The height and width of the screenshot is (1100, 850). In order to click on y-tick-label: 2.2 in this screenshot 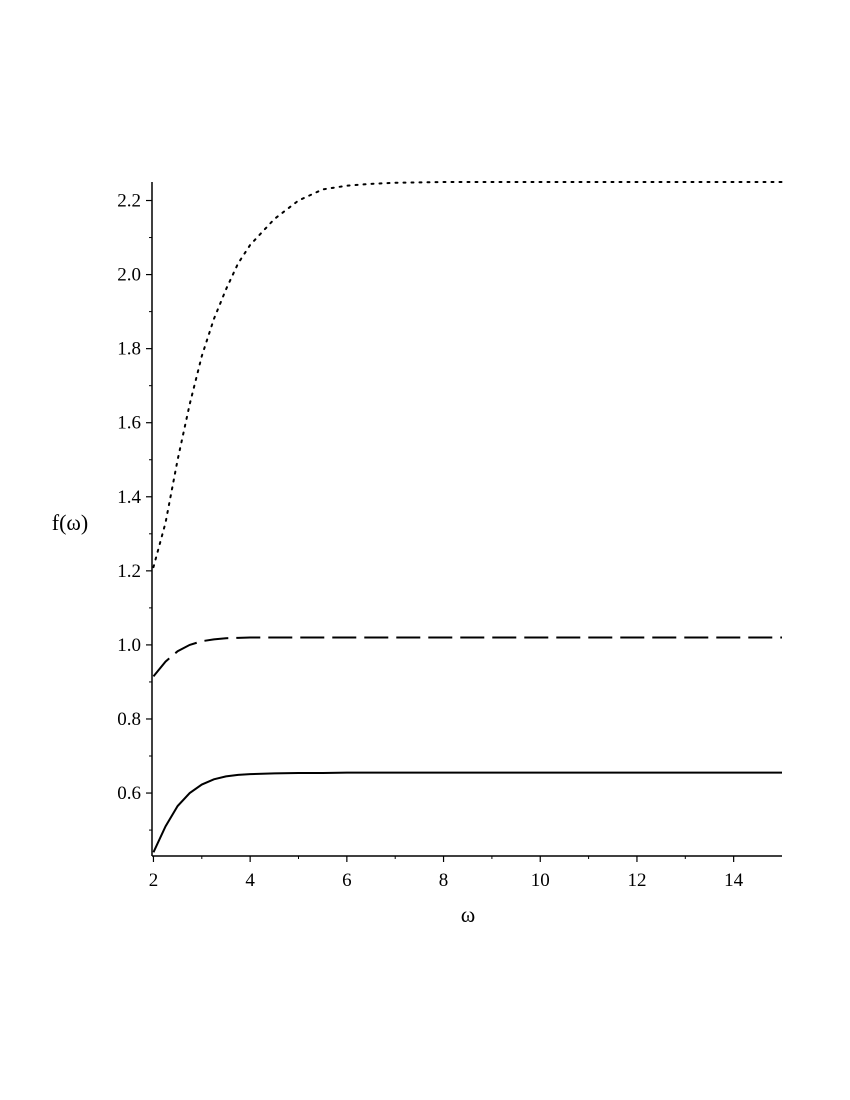, I will do `click(129, 201)`.